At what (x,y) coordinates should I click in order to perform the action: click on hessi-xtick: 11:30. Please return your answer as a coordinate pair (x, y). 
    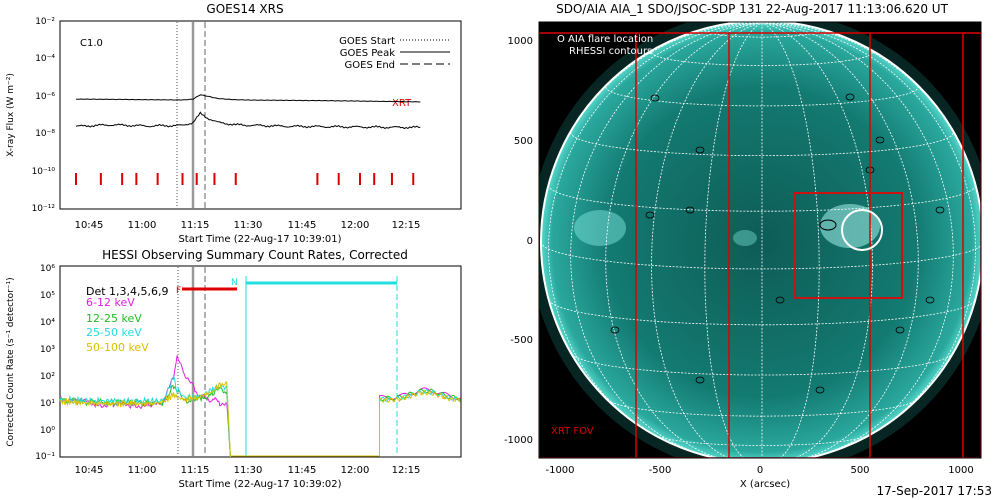
    Looking at the image, I should click on (248, 470).